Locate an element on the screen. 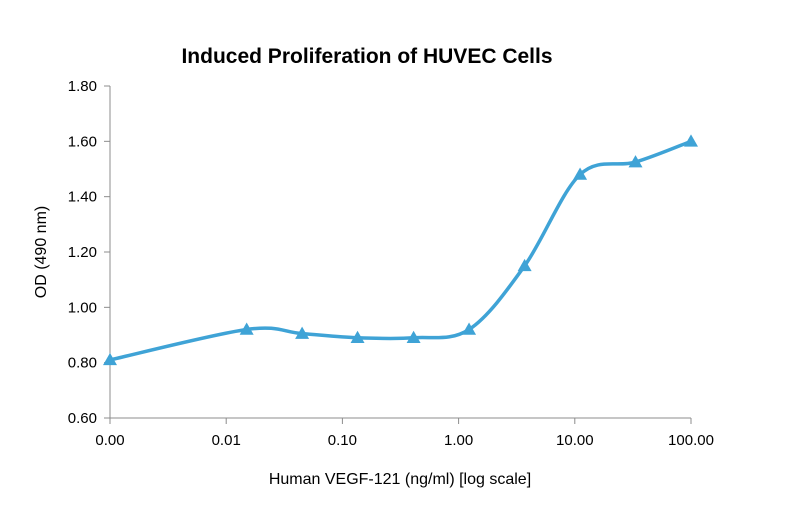 The height and width of the screenshot is (508, 812). y-tick-label: 1.60 is located at coordinates (82, 141).